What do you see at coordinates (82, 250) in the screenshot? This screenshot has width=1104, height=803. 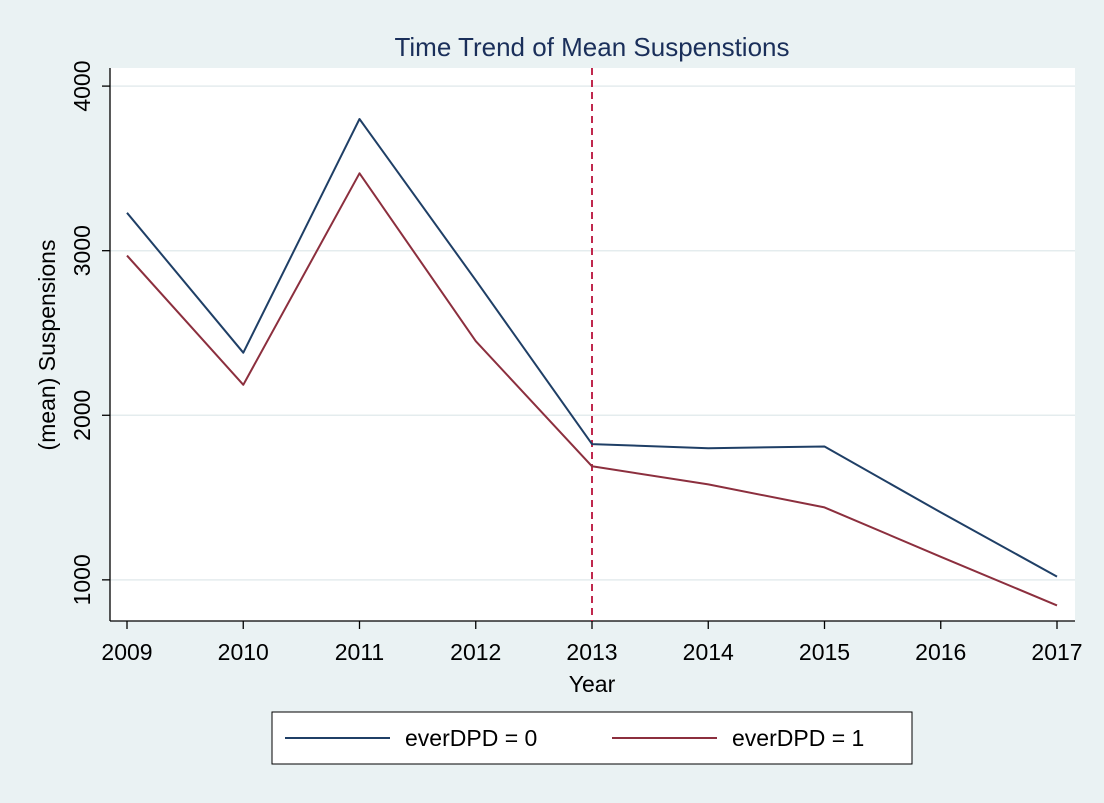 I see `y-tick-label-2: 3000` at bounding box center [82, 250].